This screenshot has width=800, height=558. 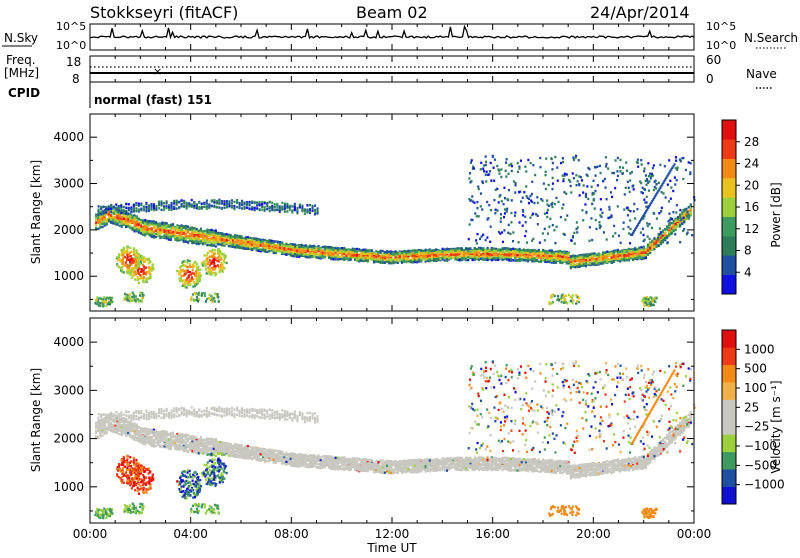 I want to click on cpid-panel: CPID normal (fast) 151, so click(x=110, y=95).